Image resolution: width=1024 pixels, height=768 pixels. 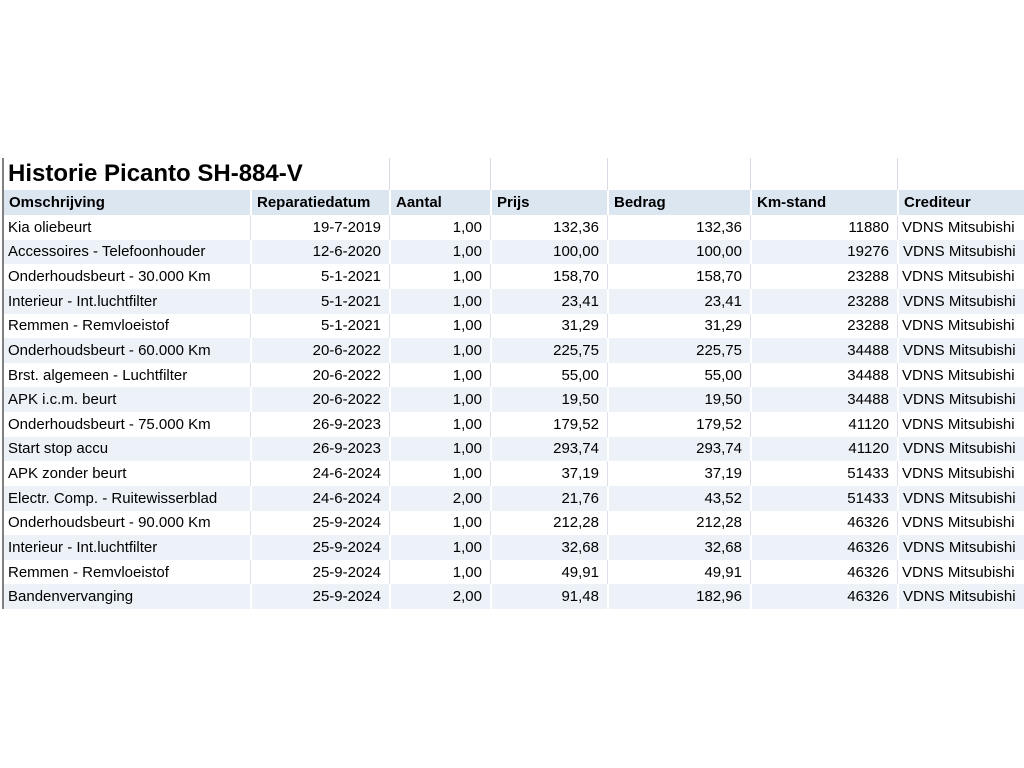 I want to click on table-cell: 19-7-2019, so click(x=319, y=227).